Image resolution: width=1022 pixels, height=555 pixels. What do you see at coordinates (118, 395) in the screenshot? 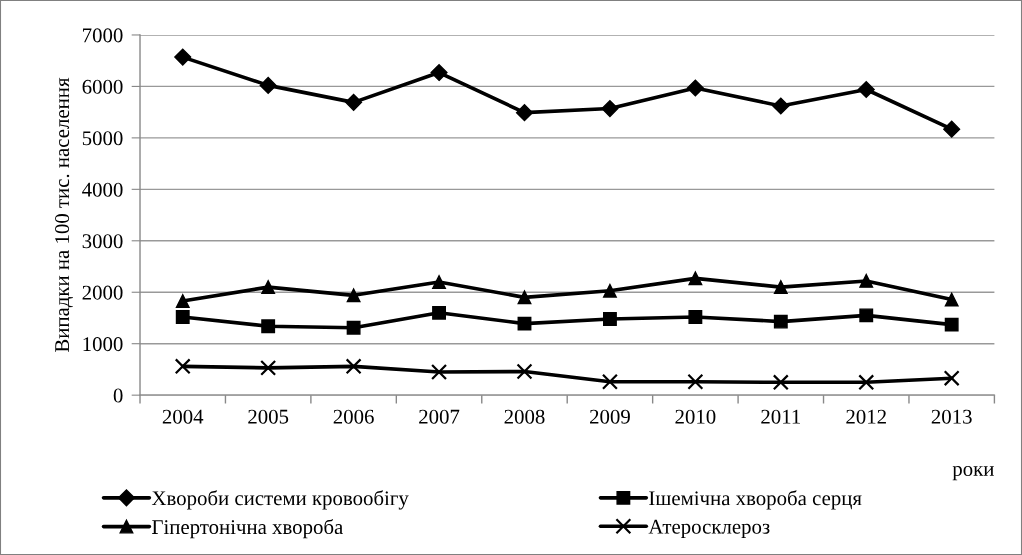
I see `y-tick-label: 0` at bounding box center [118, 395].